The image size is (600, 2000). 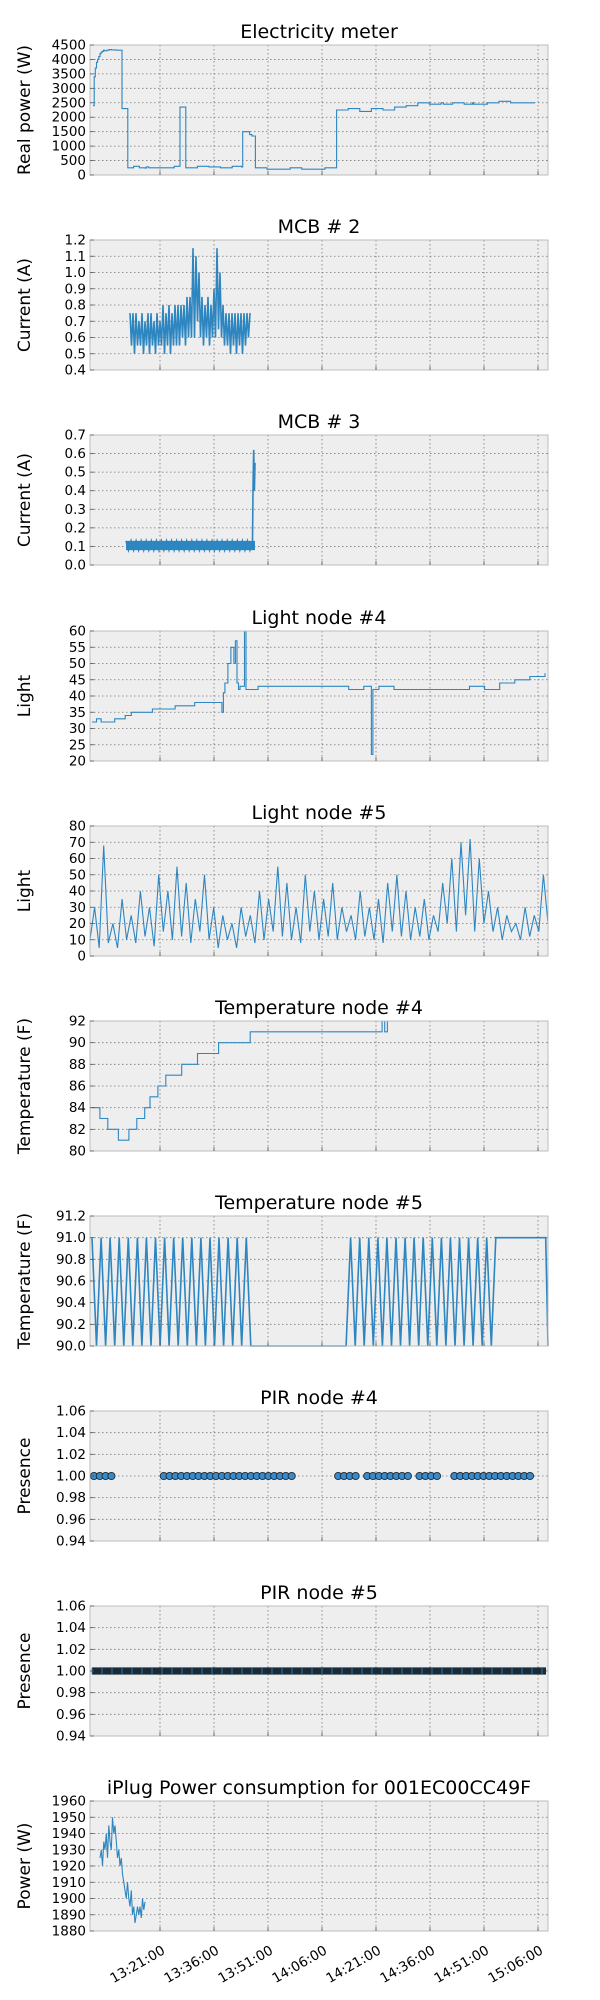 I want to click on tick-label-y: 1500, so click(x=69, y=132).